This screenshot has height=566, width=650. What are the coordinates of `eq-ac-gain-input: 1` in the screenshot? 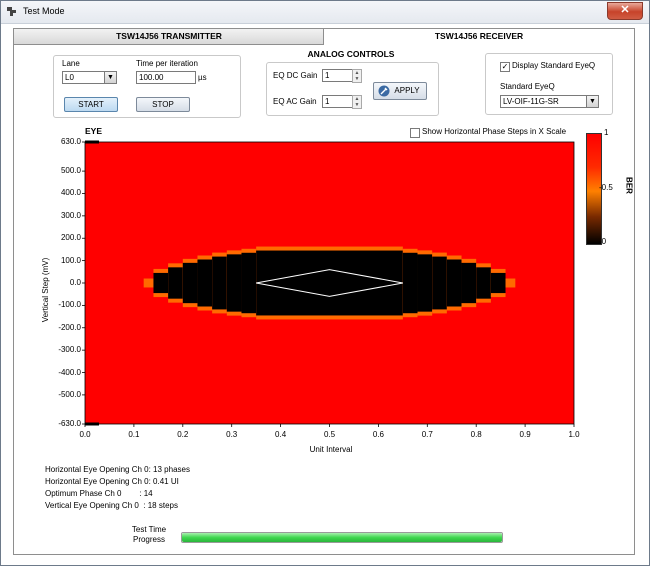 It's located at (338, 101).